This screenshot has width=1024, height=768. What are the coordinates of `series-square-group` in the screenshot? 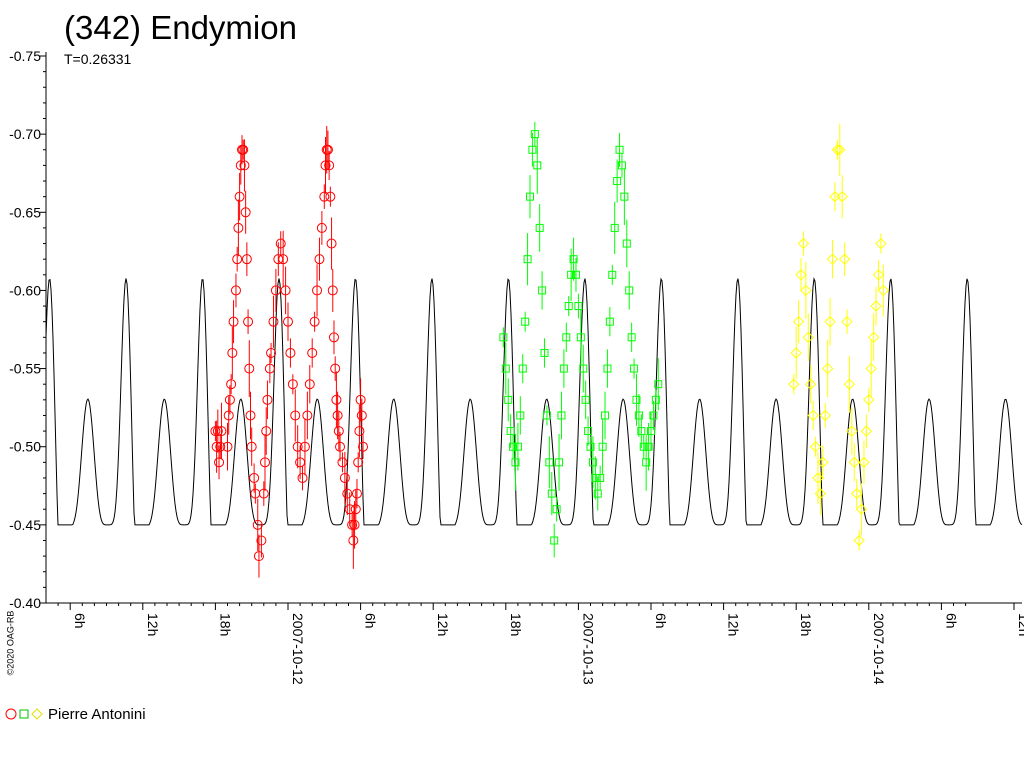 It's located at (581, 339).